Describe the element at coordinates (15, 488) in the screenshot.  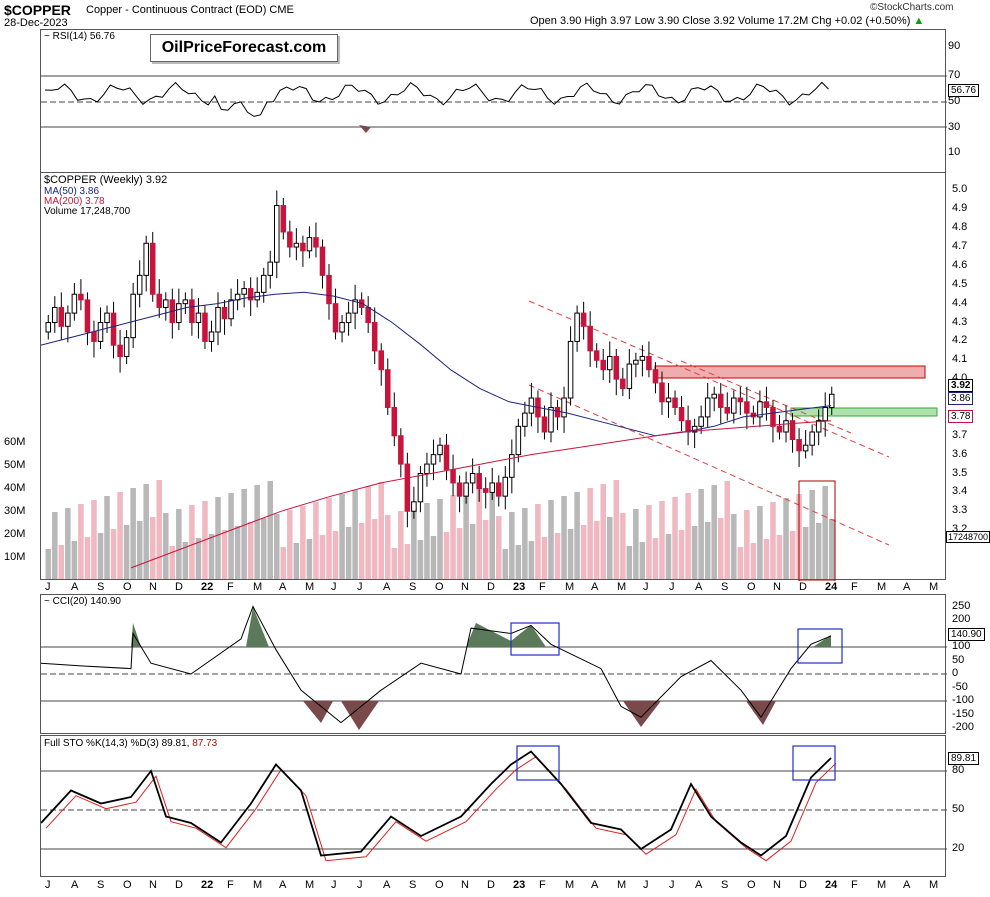
I see `volume-tick: 40M` at that location.